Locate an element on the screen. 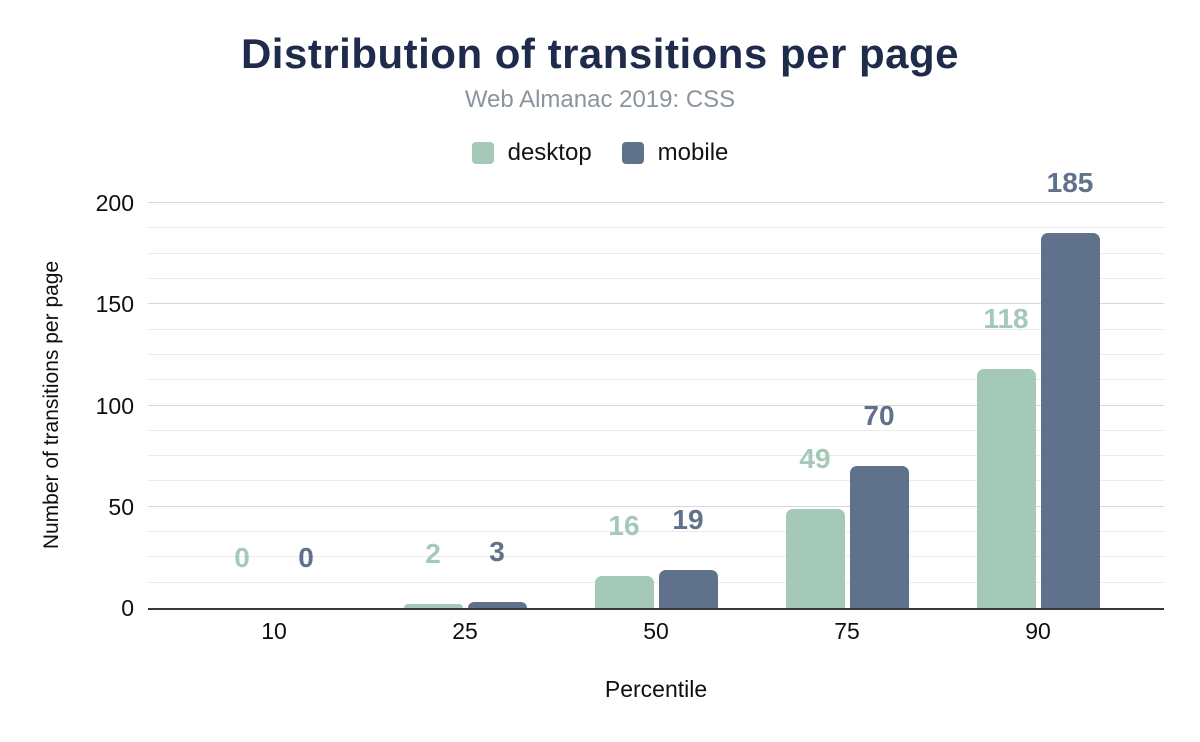 The image size is (1200, 742). y-tick-label: 50 is located at coordinates (121, 506).